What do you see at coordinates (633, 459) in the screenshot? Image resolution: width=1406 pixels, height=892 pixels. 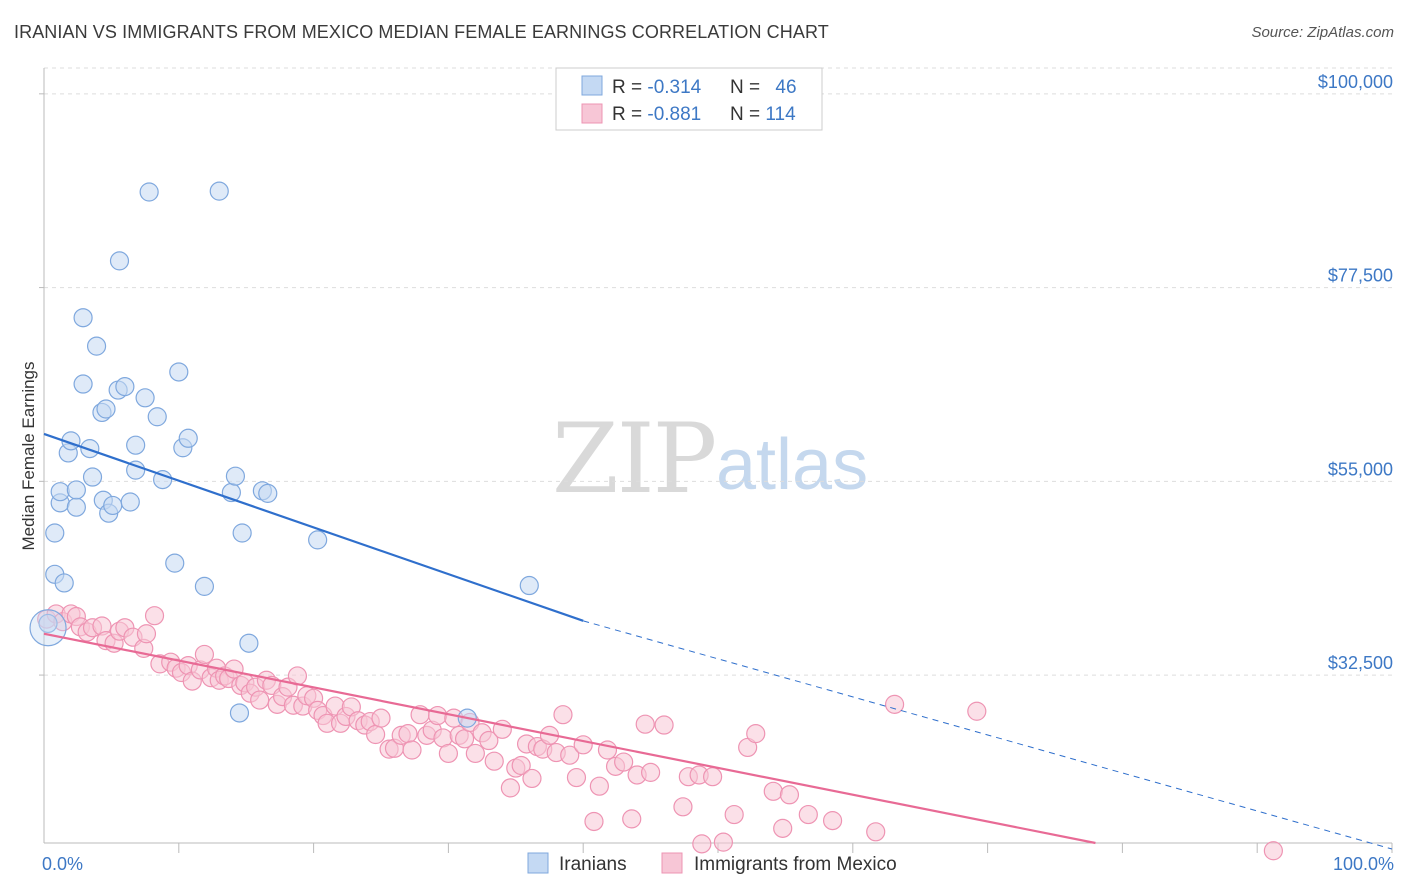 I see `watermark-zip: ZIP` at bounding box center [633, 459].